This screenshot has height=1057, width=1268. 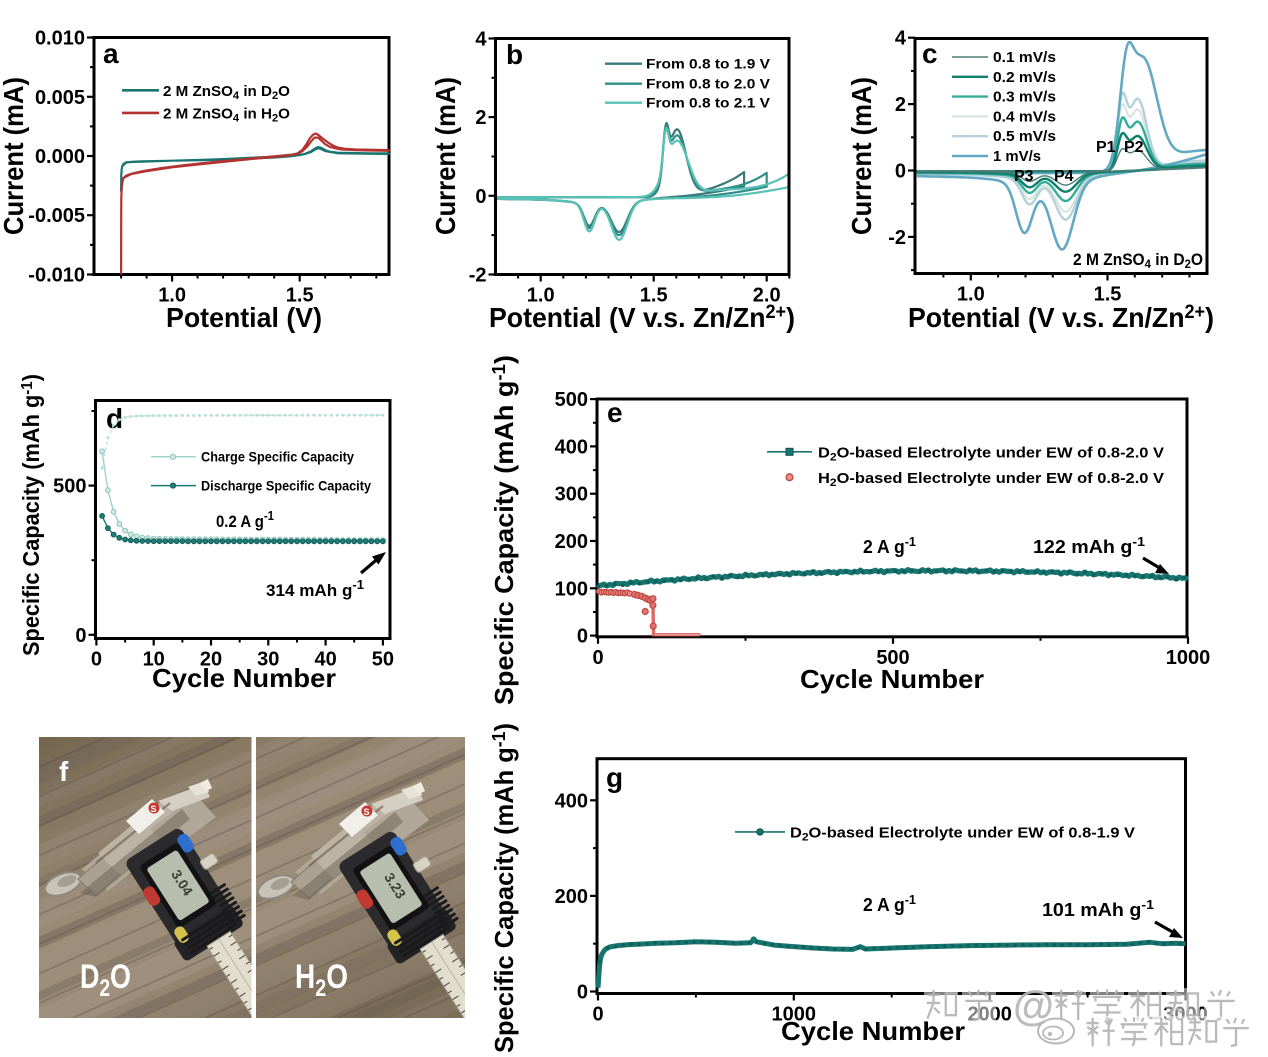 I want to click on svg-text: P1, so click(x=1106, y=147).